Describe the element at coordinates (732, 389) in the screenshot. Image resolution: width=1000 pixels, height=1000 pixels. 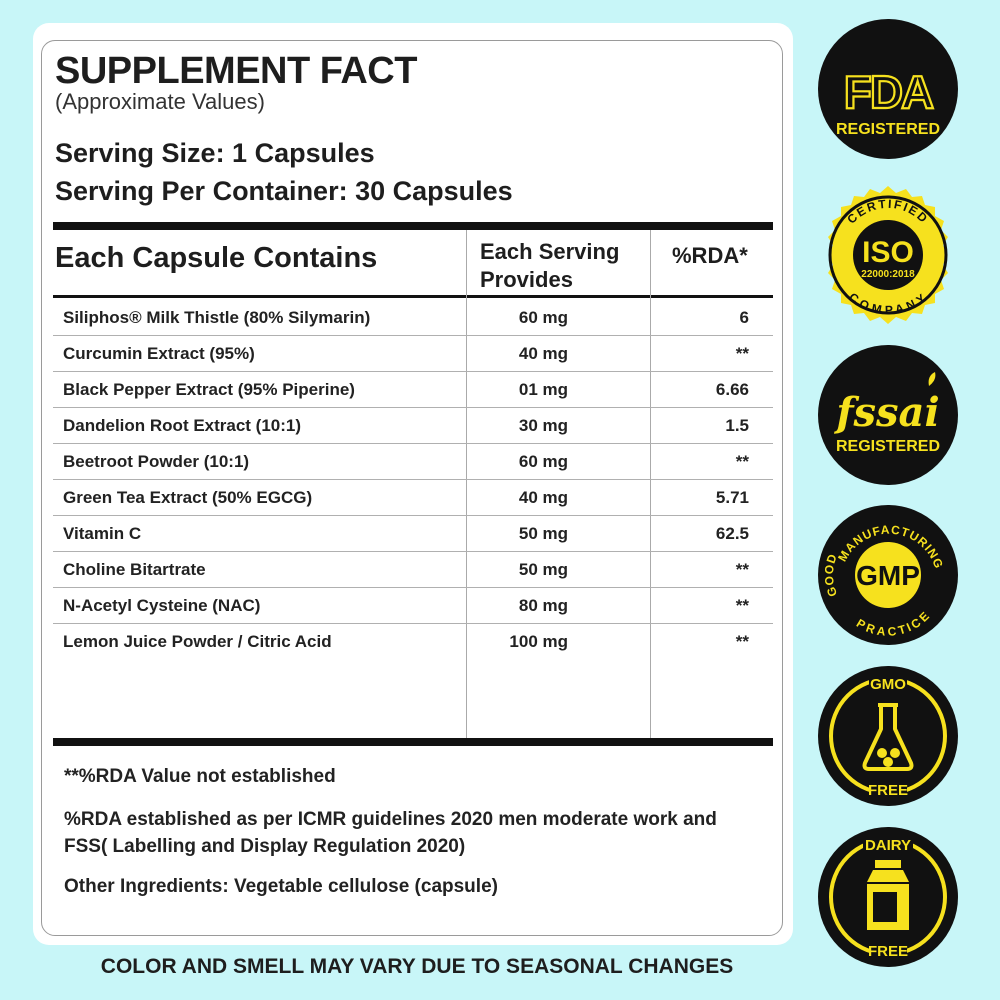
I see `ingredient-rda: 6.66` at that location.